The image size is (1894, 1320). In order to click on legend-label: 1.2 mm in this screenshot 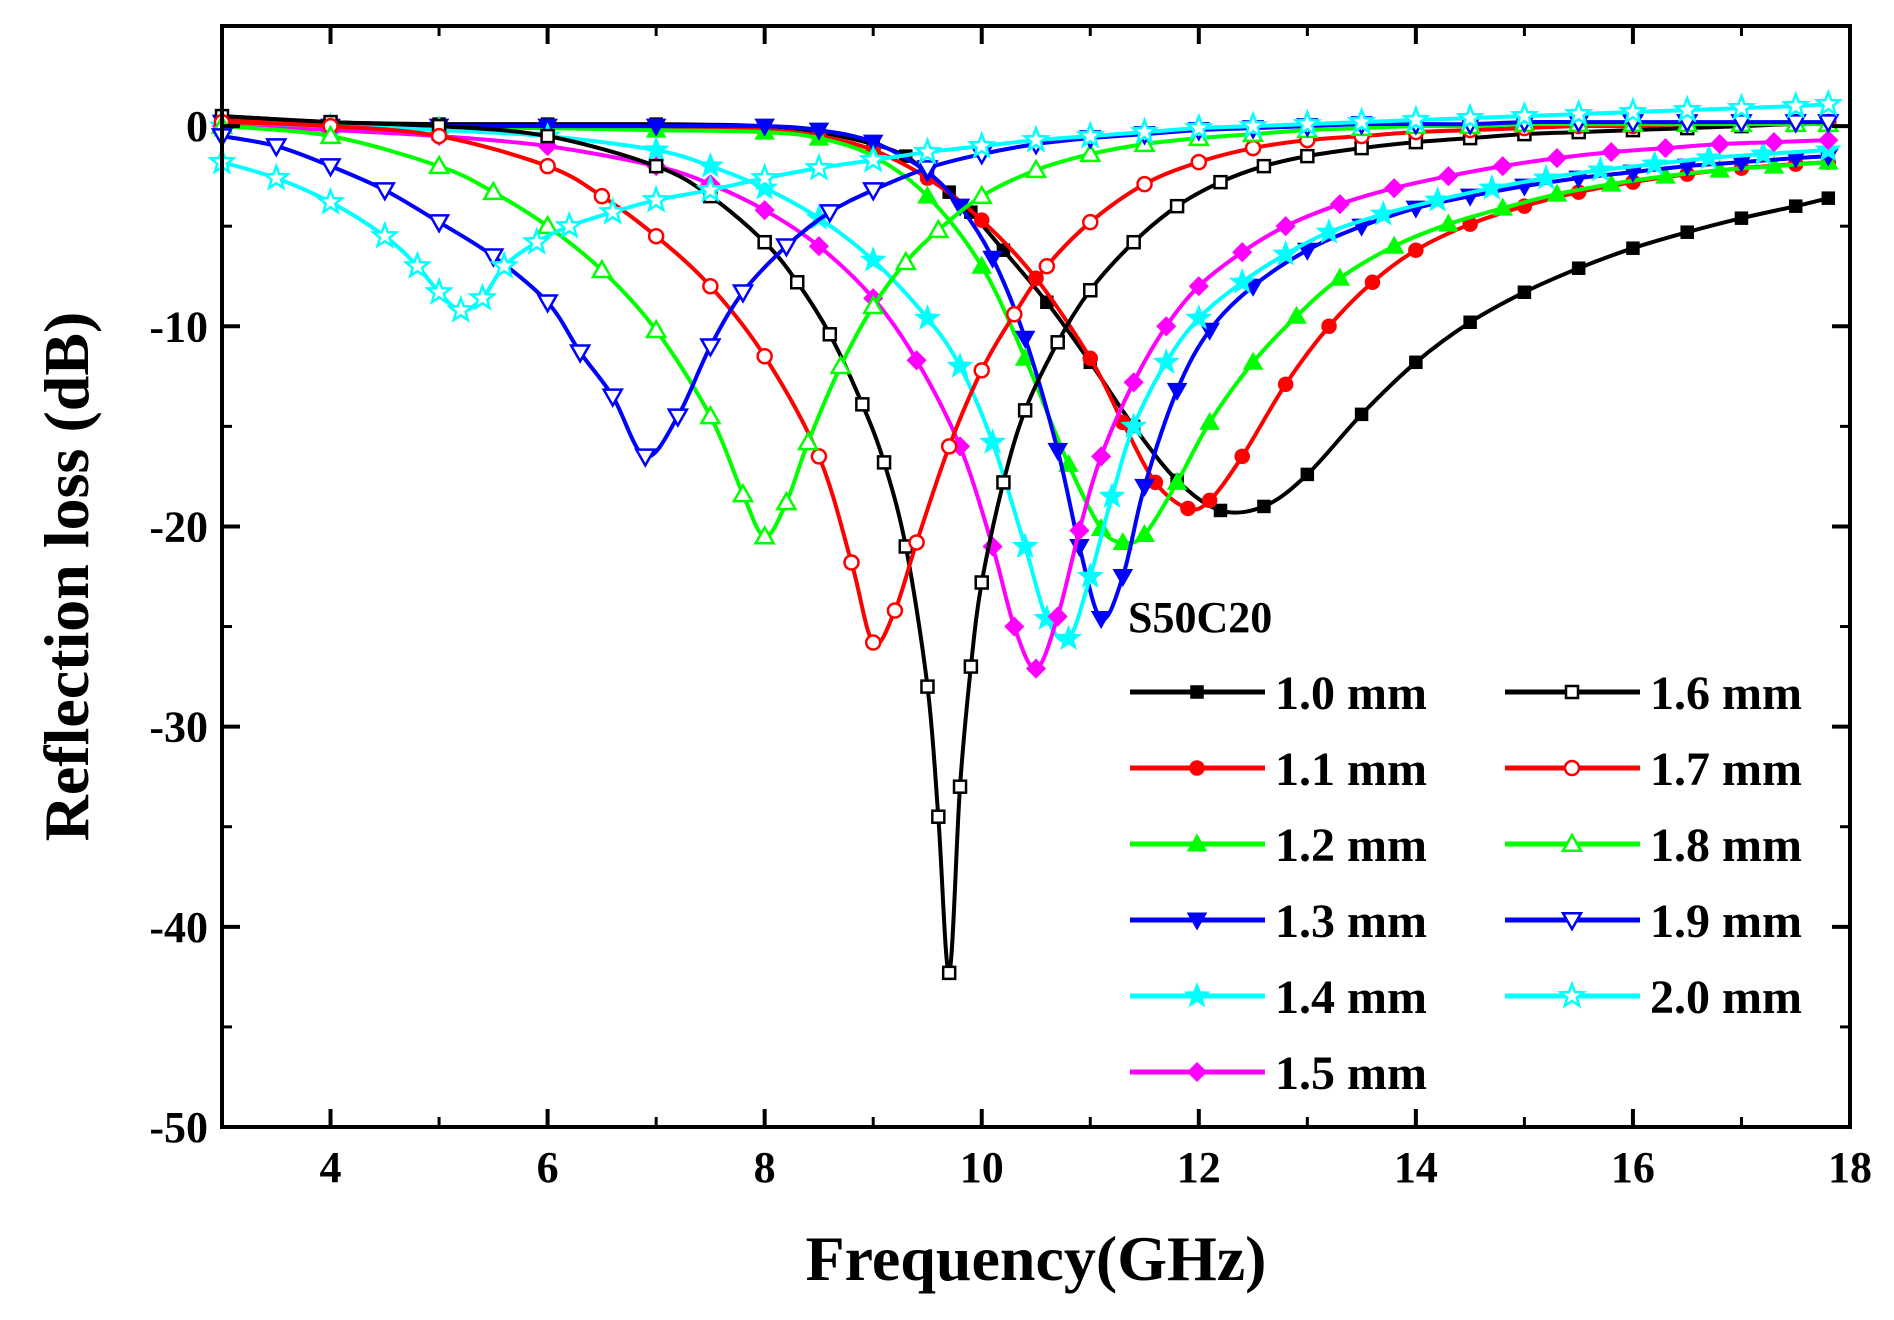, I will do `click(1351, 845)`.